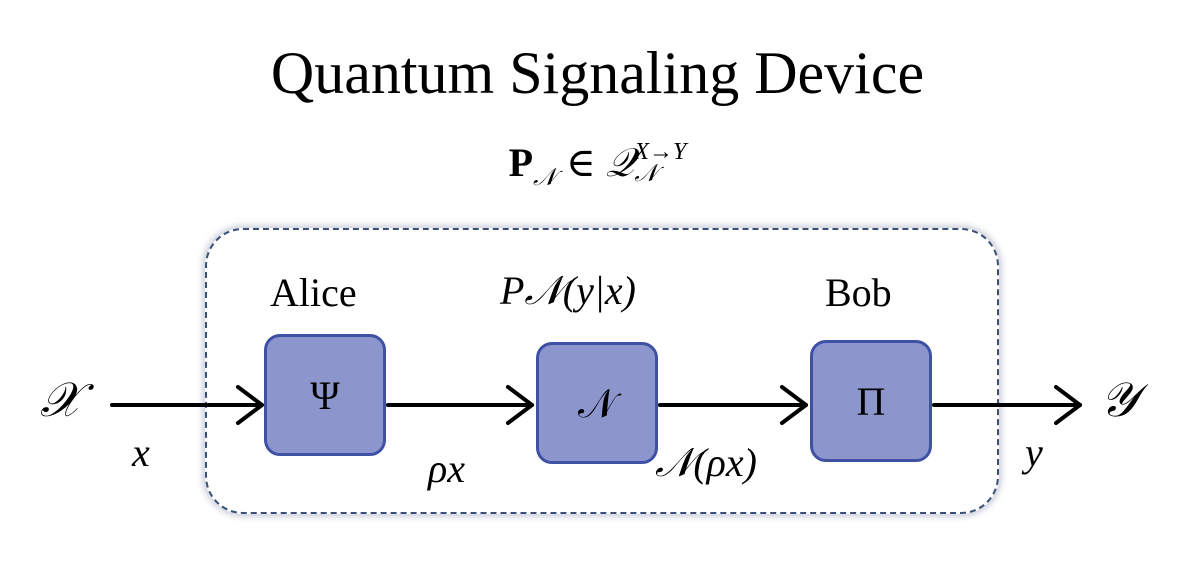 The width and height of the screenshot is (1195, 575). What do you see at coordinates (141, 452) in the screenshot?
I see `input-variable-x: x` at bounding box center [141, 452].